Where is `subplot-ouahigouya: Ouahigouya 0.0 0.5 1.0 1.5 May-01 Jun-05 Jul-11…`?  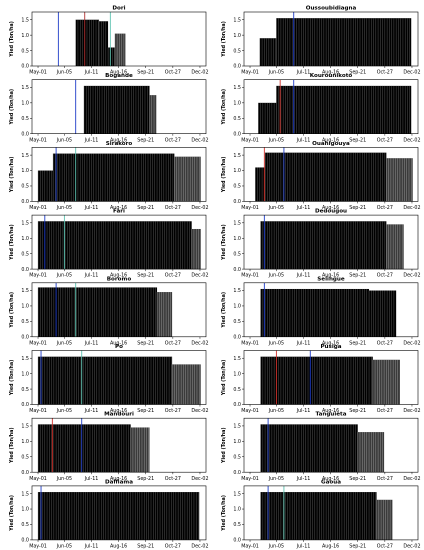
subplot-ouahigouya: Ouahigouya 0.0 0.5 1.0 1.5 May-01 Jun-05 Jul-11… is located at coordinates (321, 176).